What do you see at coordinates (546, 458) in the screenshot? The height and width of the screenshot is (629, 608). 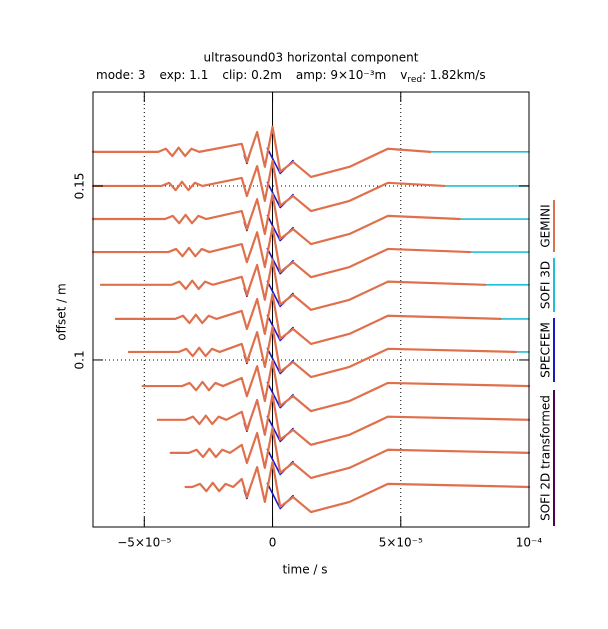 I see `legend-label: SOFI 2D transformed` at bounding box center [546, 458].